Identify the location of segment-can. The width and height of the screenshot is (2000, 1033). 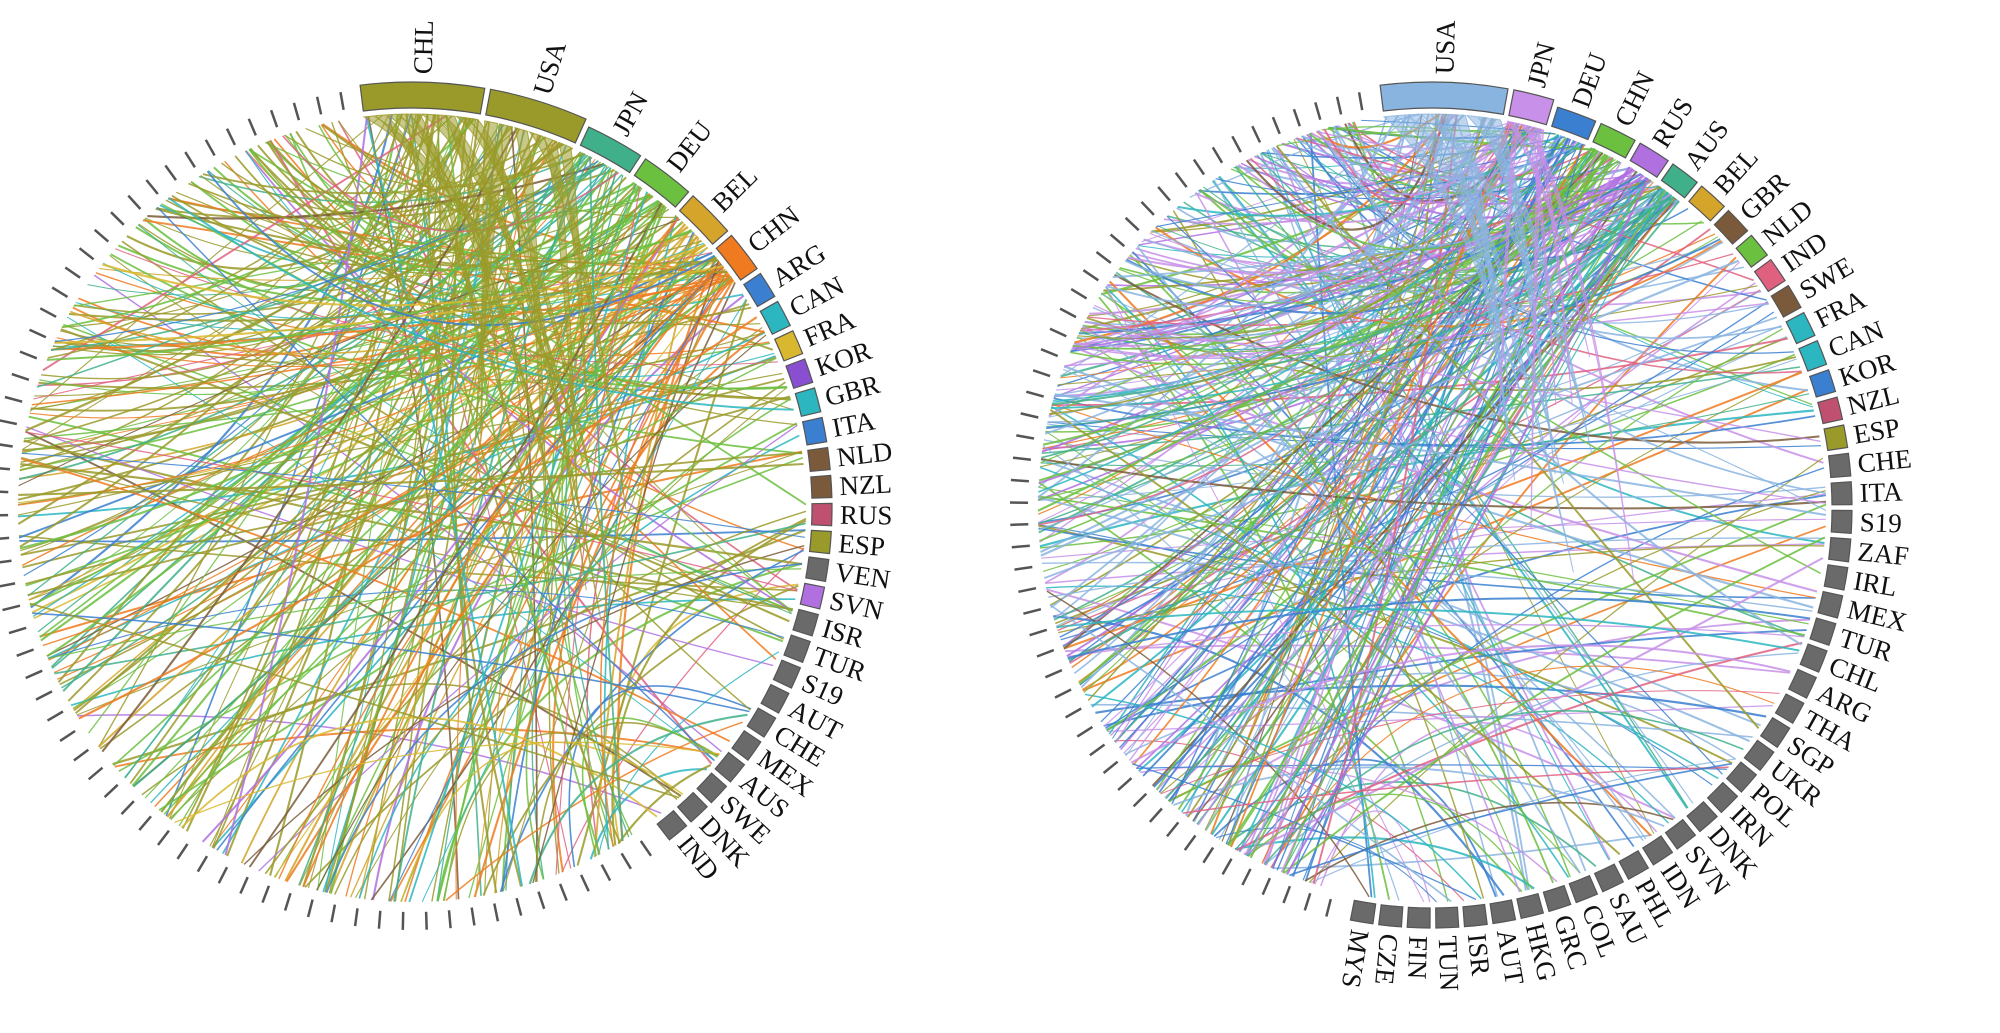
(1813, 355).